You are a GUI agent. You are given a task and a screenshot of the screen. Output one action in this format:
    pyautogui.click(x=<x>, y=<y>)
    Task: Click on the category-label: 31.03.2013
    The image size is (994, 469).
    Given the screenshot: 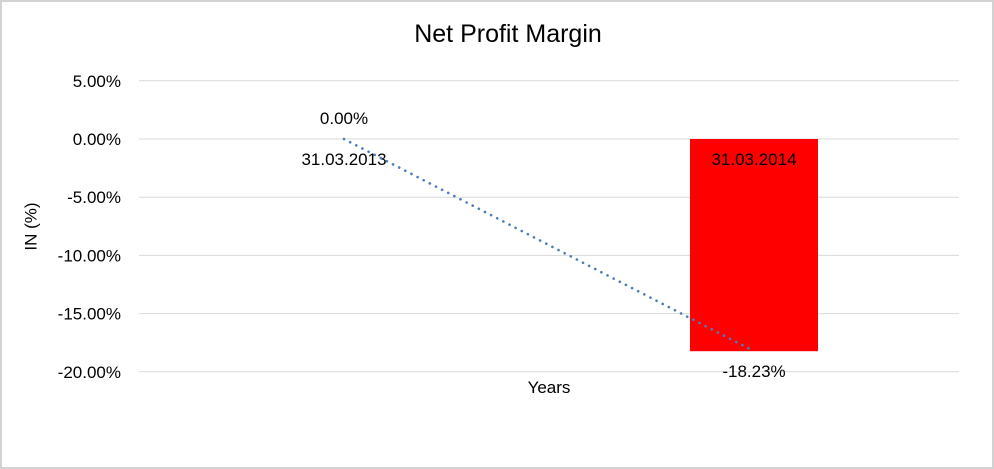 What is the action you would take?
    pyautogui.click(x=343, y=159)
    